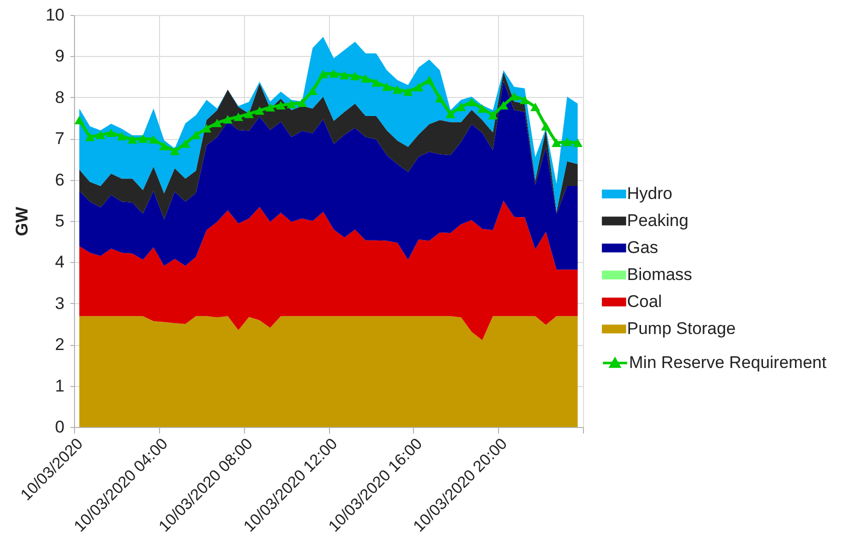 This screenshot has width=856, height=559. What do you see at coordinates (657, 220) in the screenshot?
I see `legend-label: Peaking` at bounding box center [657, 220].